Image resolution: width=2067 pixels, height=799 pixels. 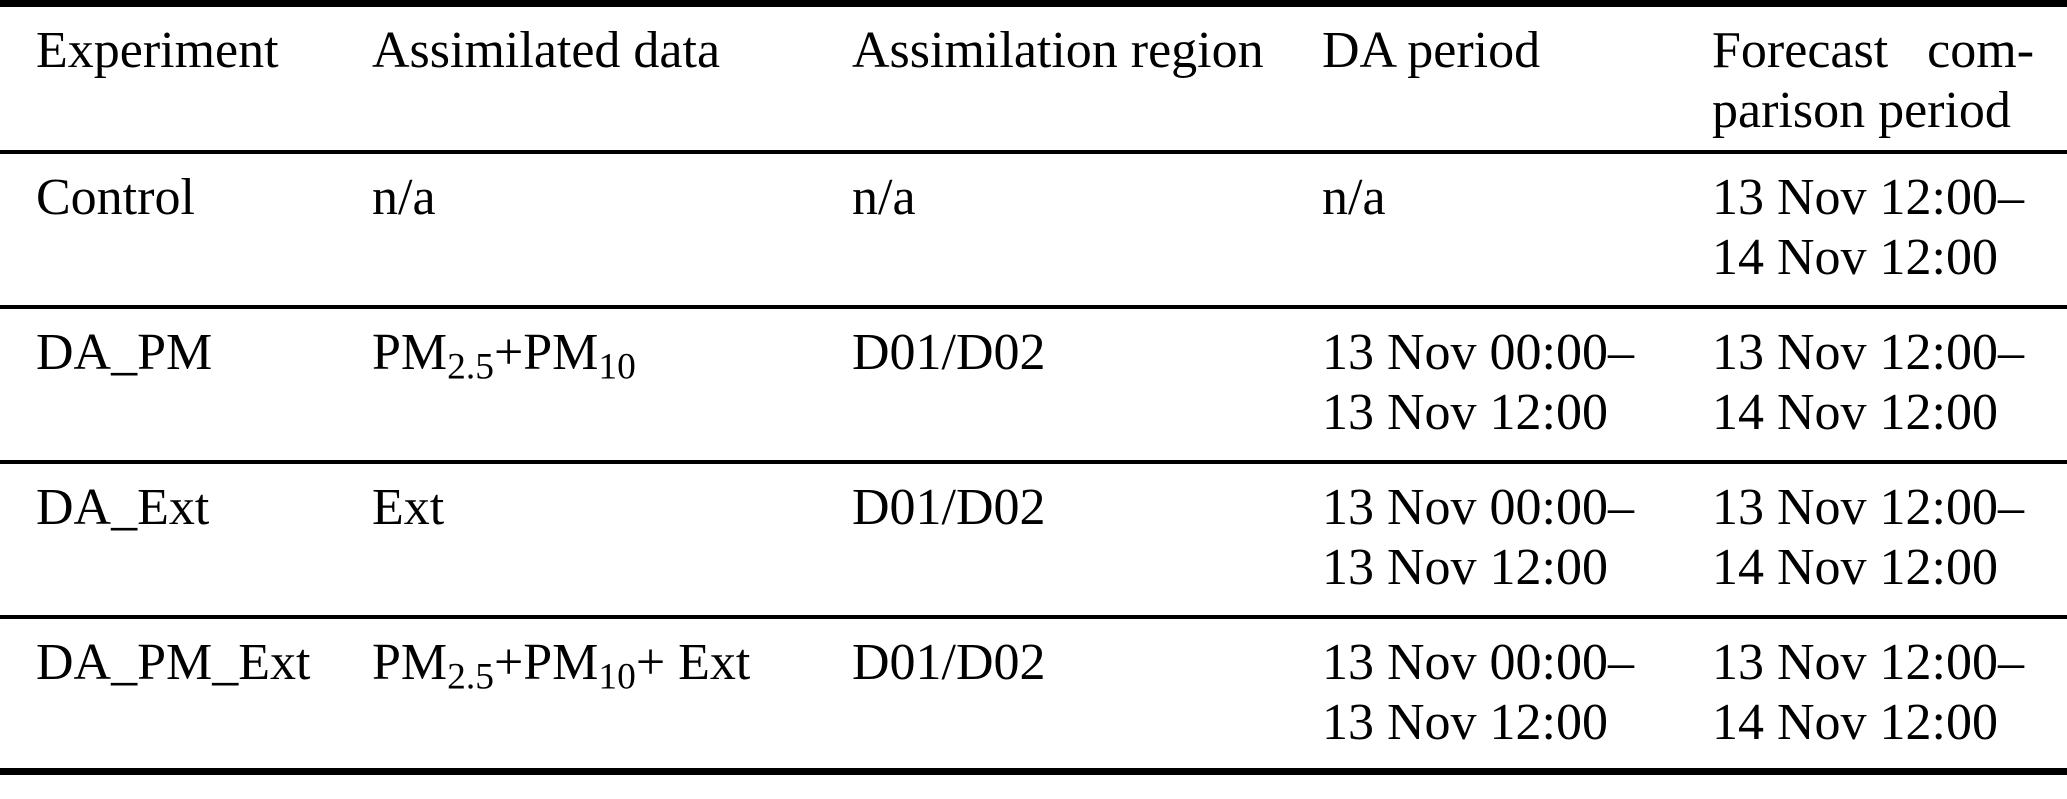 What do you see at coordinates (546, 50) in the screenshot?
I see `col-header-assimilated-data: Assimilated data` at bounding box center [546, 50].